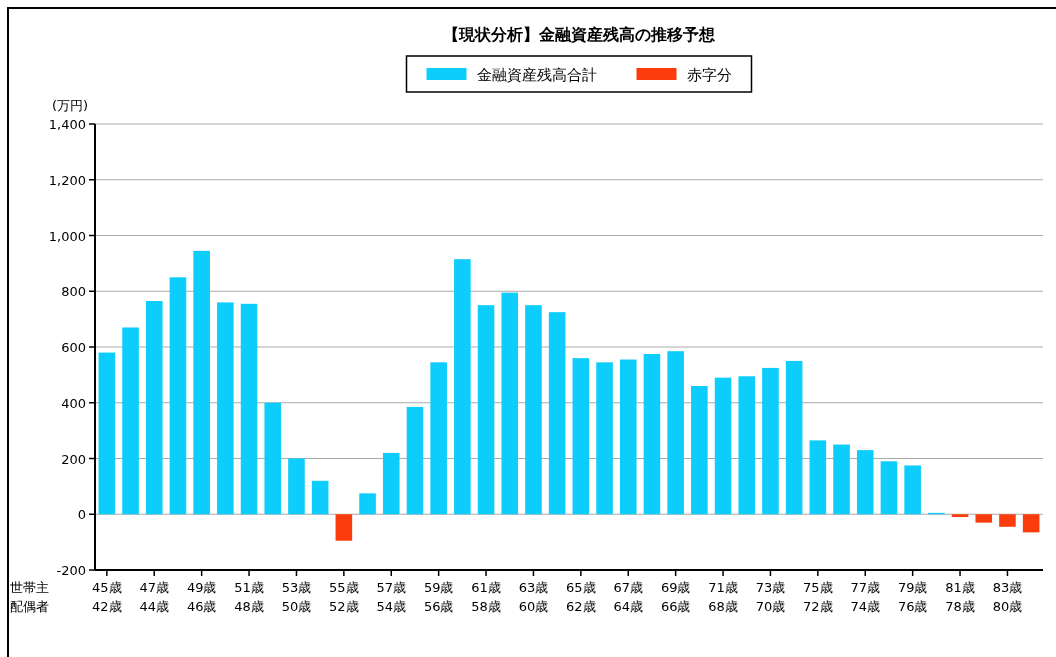 The width and height of the screenshot is (1056, 657). I want to click on x-tick-label: 73歳 70歳, so click(770, 597).